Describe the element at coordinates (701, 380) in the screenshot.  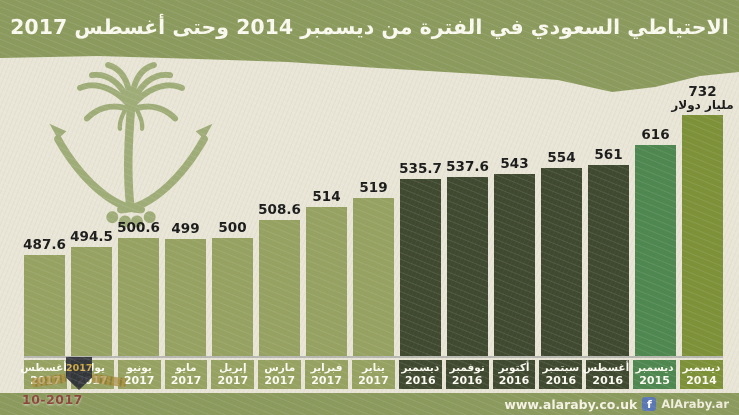
I see `x-axis-year: 2014` at that location.